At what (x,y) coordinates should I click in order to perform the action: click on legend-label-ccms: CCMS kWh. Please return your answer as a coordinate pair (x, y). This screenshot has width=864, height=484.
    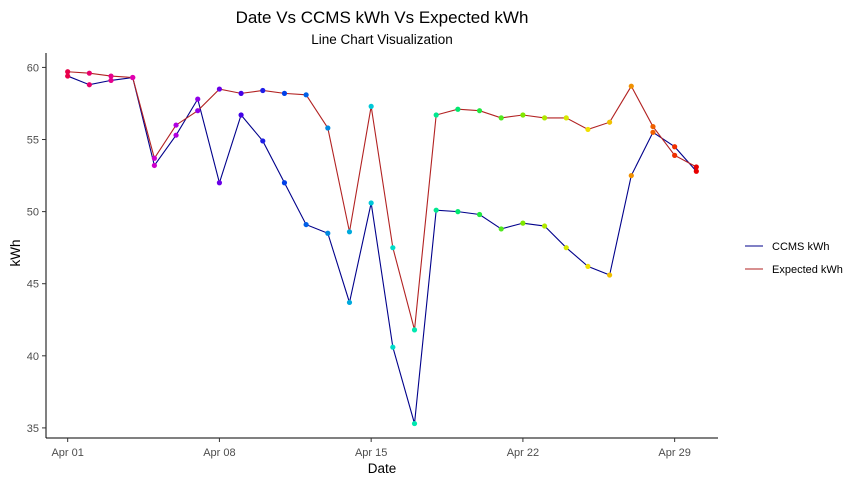
    Looking at the image, I should click on (800, 247).